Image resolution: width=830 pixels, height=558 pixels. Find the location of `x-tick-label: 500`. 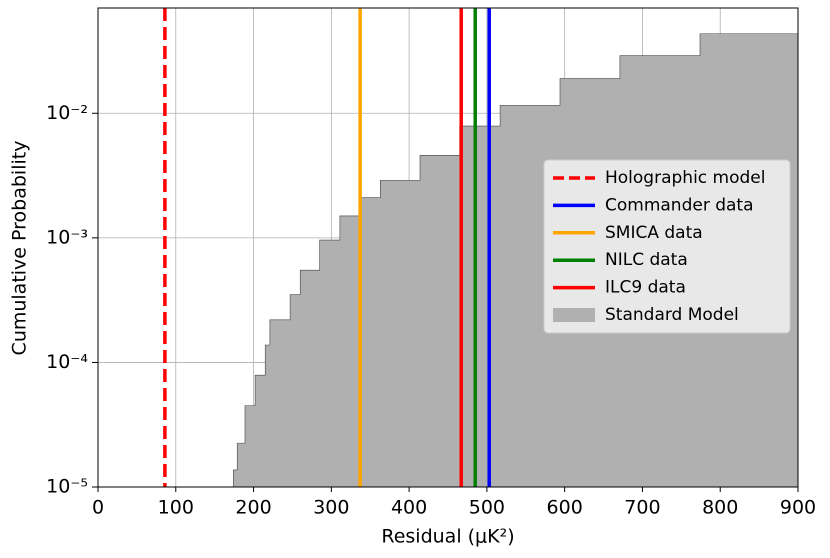

x-tick-label: 500 is located at coordinates (487, 508).